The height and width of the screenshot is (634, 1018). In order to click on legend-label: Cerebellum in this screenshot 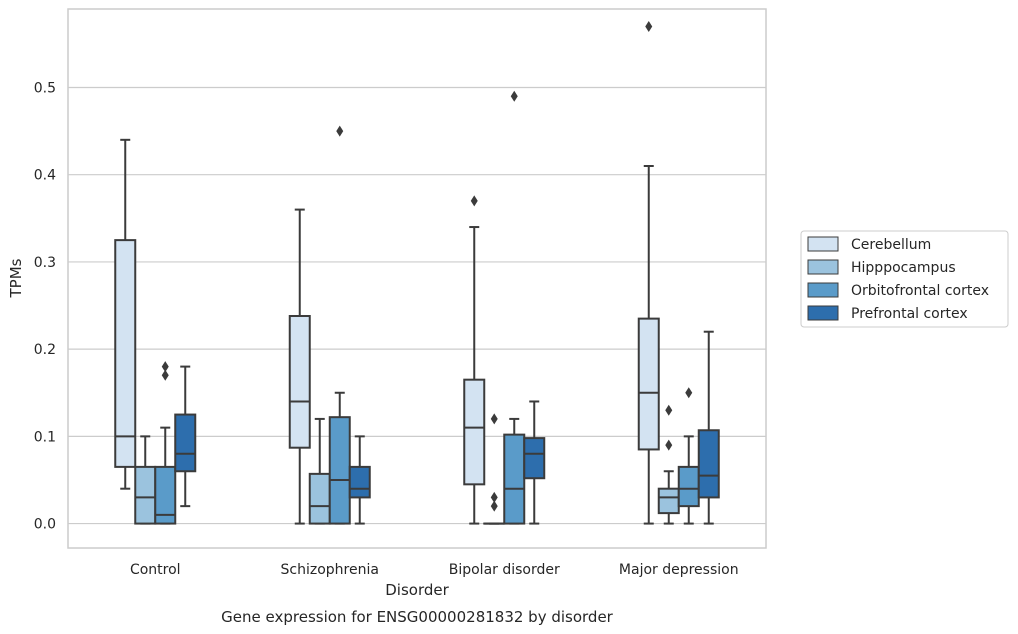, I will do `click(891, 245)`.